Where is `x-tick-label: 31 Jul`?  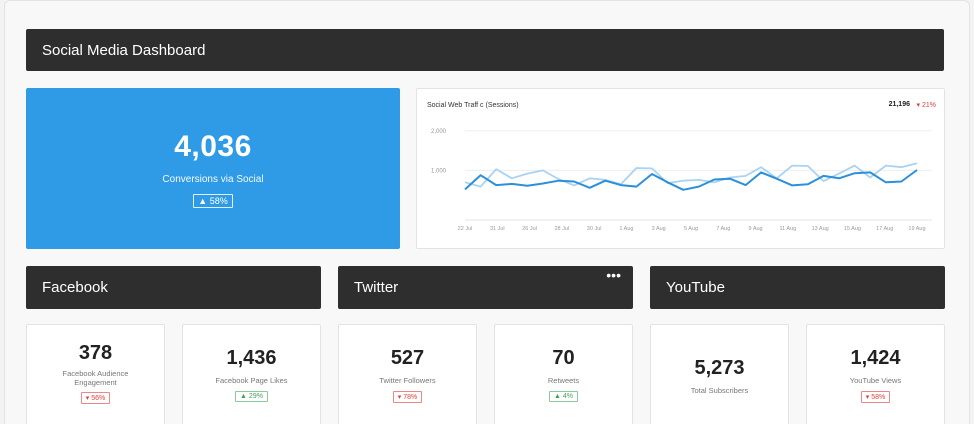 x-tick-label: 31 Jul is located at coordinates (497, 229).